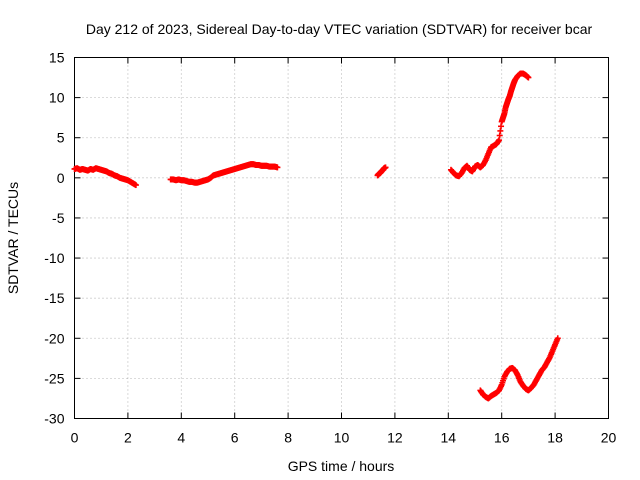 The image size is (640, 480). What do you see at coordinates (54, 258) in the screenshot?
I see `y-tick-label: -10` at bounding box center [54, 258].